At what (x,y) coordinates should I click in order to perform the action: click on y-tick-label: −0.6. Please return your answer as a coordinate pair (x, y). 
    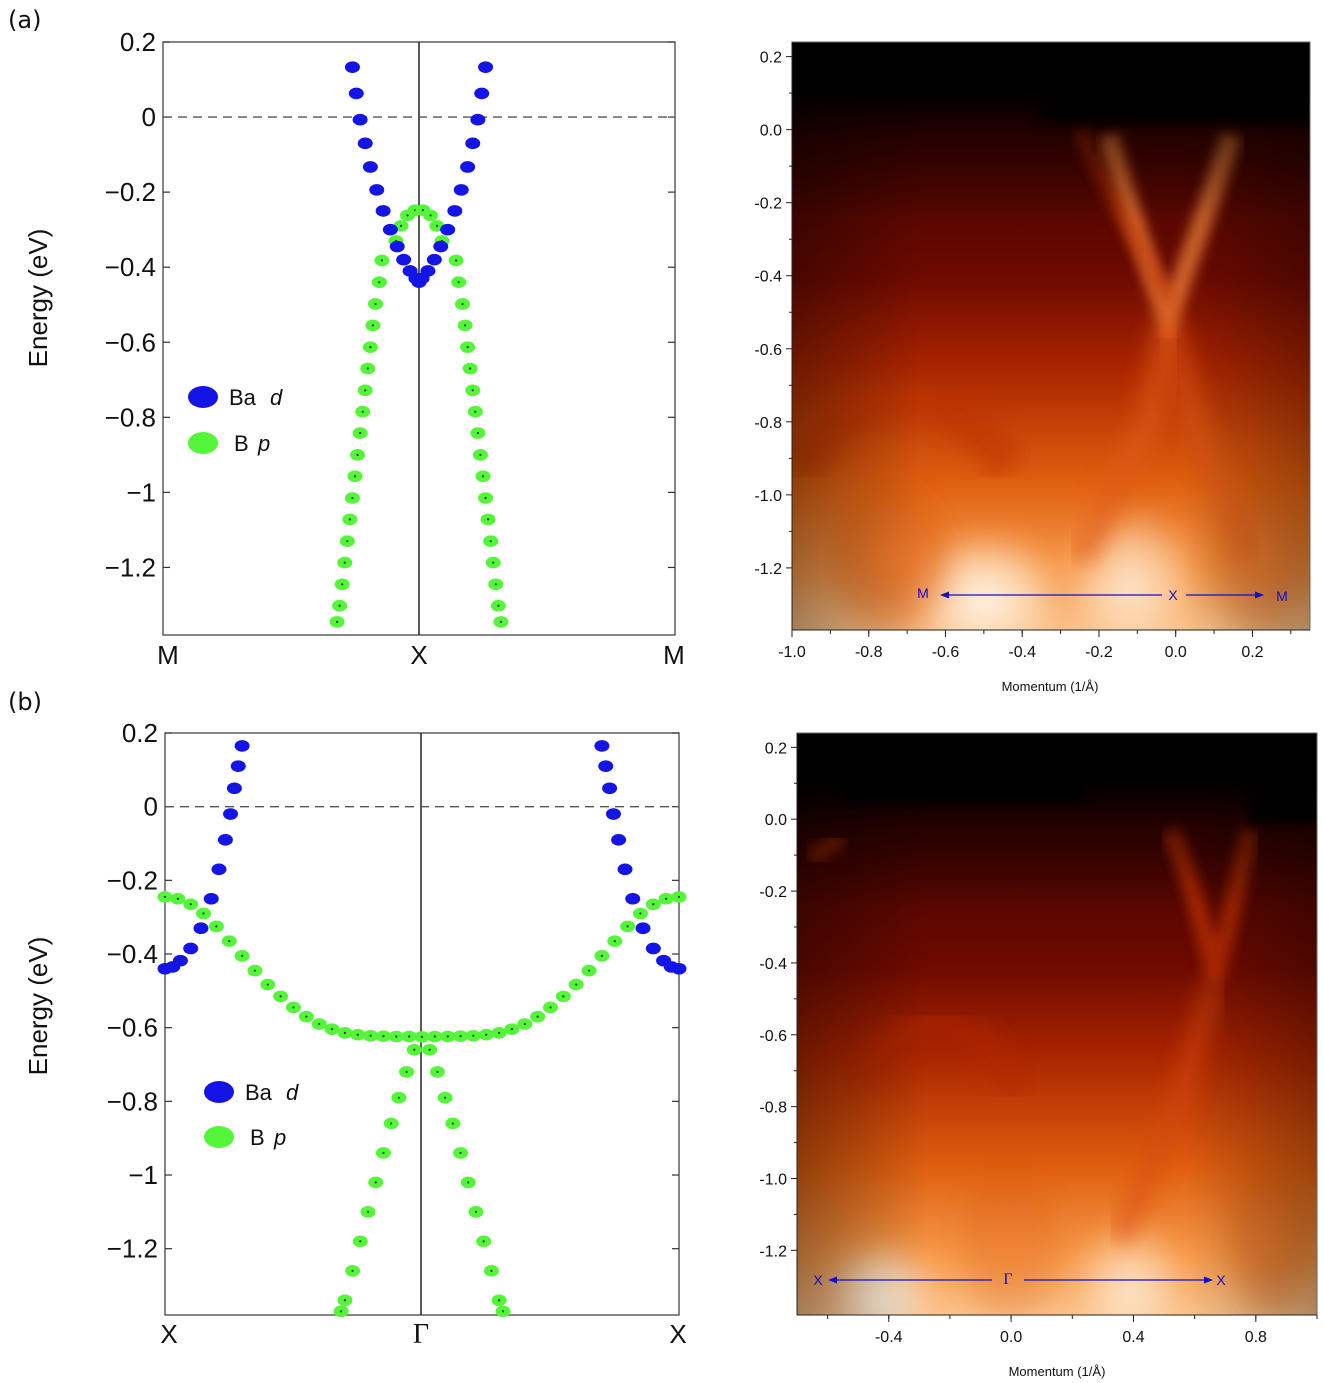
    Looking at the image, I should click on (130, 342).